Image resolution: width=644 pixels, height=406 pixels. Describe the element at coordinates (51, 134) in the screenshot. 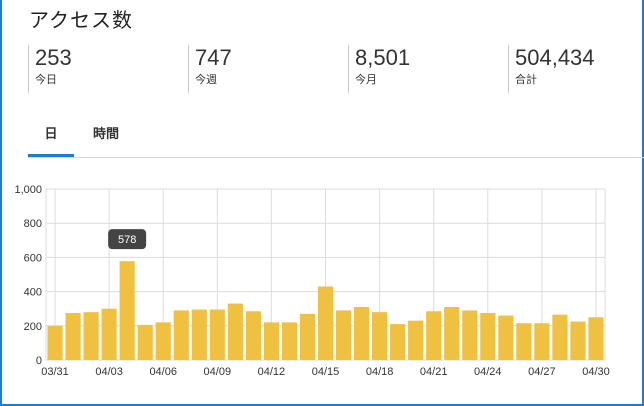

I see `tab-day-label: 日` at that location.